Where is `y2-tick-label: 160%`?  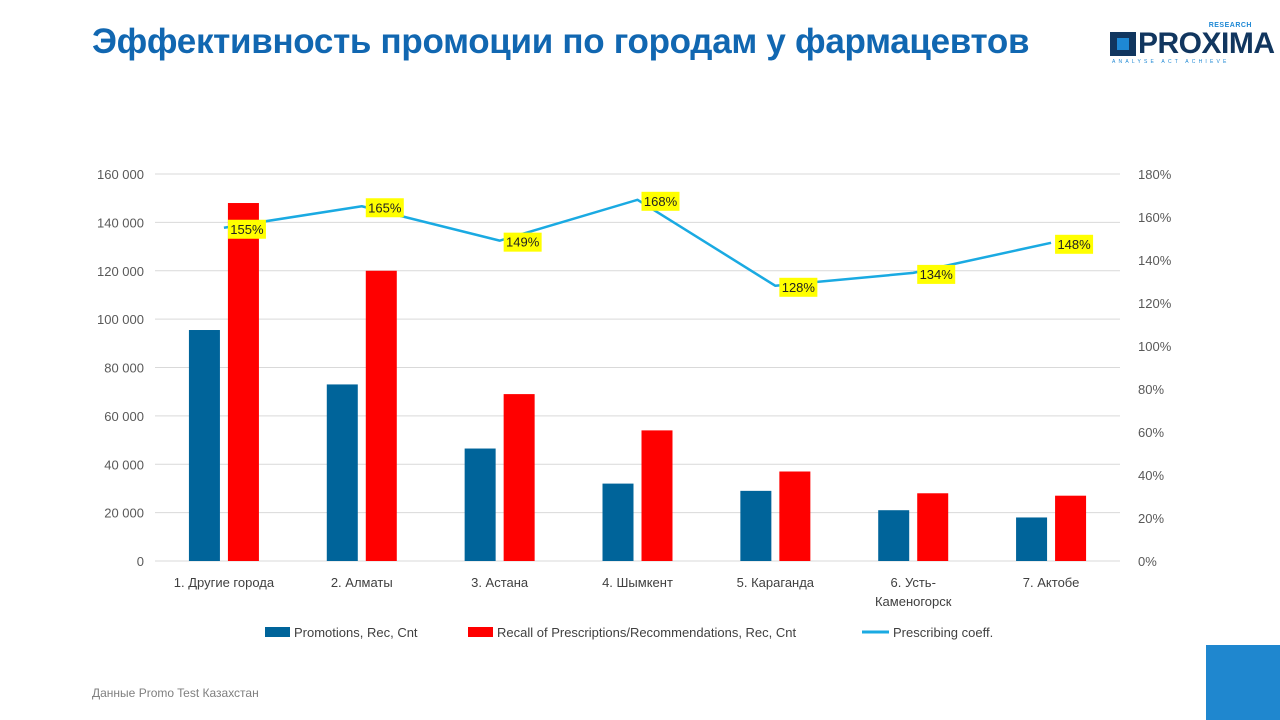
y2-tick-label: 160% is located at coordinates (1155, 217).